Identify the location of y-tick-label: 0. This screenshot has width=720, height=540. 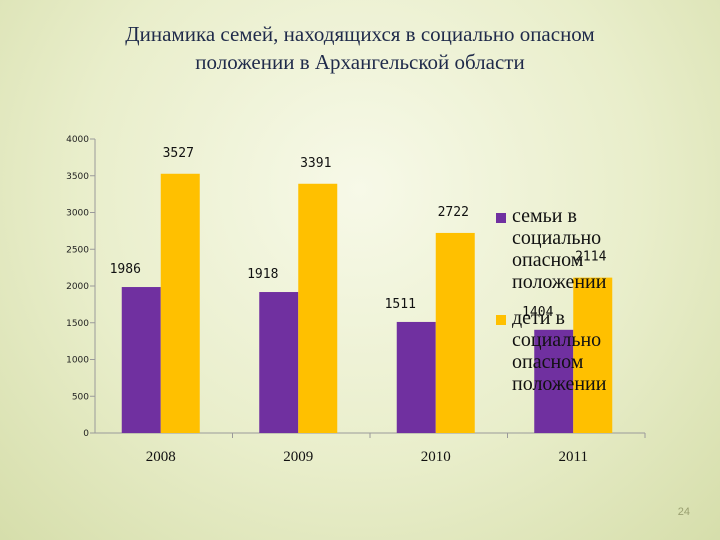
(86, 434).